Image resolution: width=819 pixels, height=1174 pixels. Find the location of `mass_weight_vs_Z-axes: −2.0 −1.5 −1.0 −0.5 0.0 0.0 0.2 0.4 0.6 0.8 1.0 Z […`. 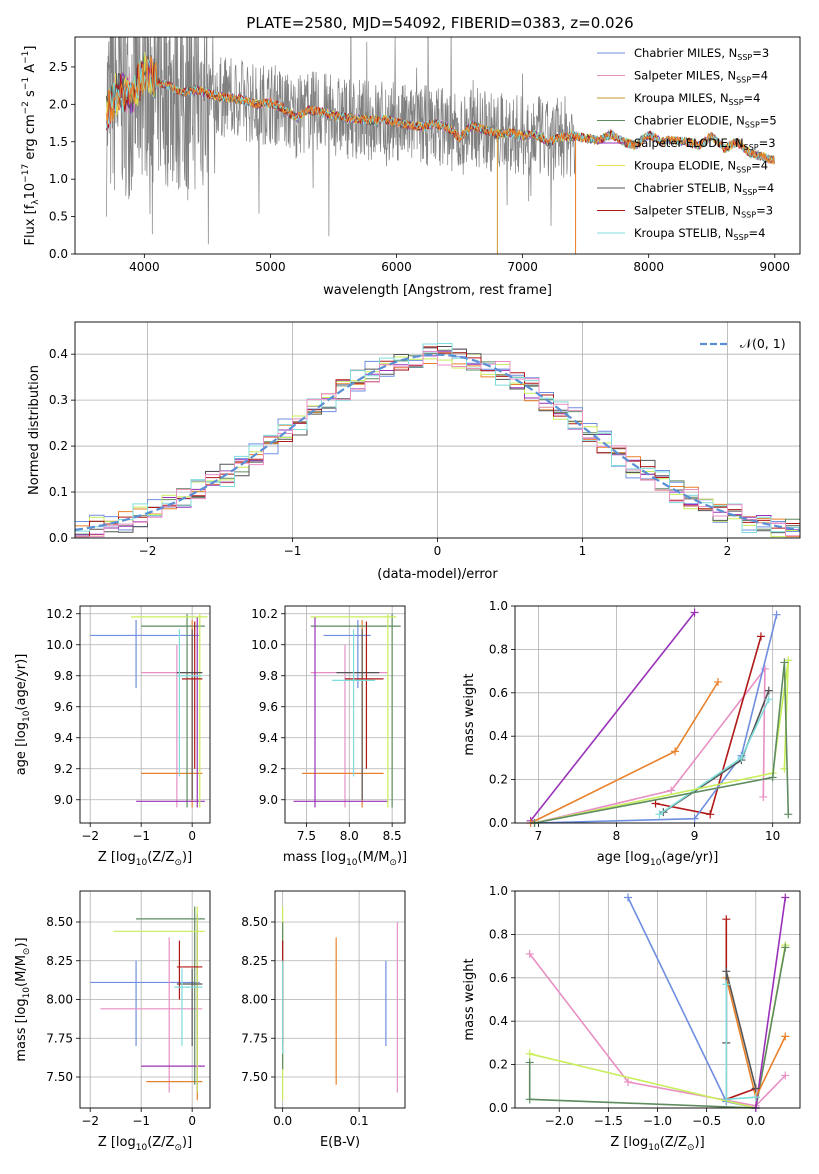

mass_weight_vs_Z-axes: −2.0 −1.5 −1.0 −0.5 0.0 0.0 0.2 0.4 0.6 0.8 1.0 Z [… is located at coordinates (631, 1018).